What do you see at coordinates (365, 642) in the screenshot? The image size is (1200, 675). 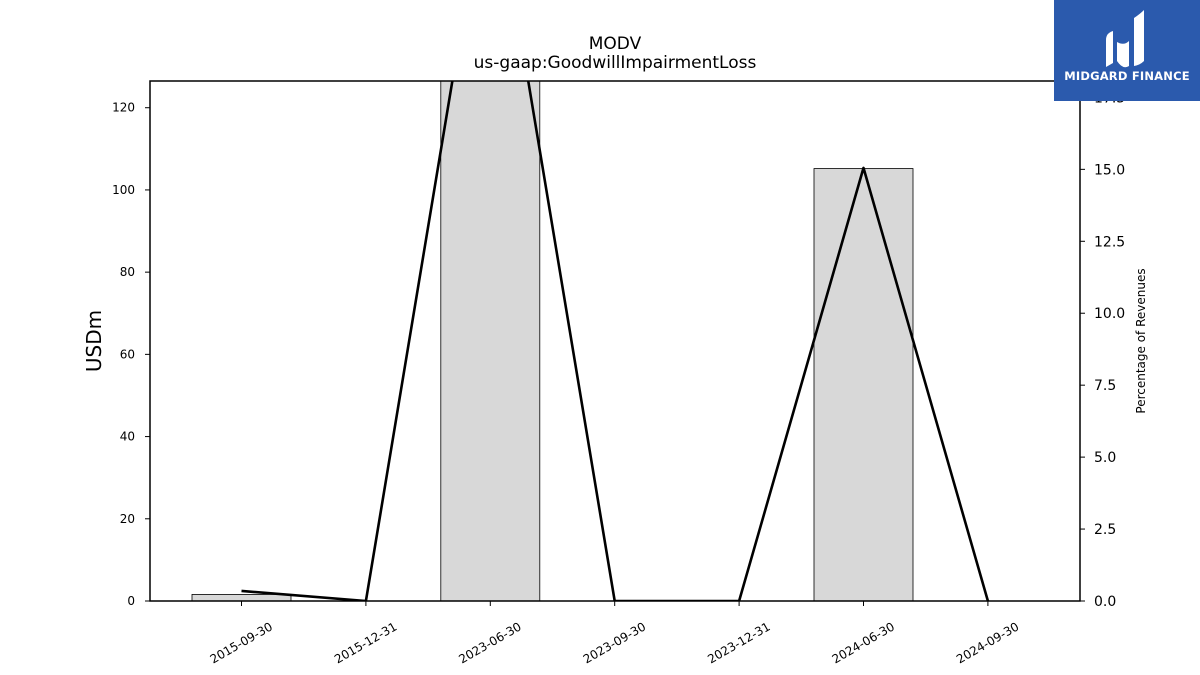 I see `x-tick-label: 2015-12-31` at bounding box center [365, 642].